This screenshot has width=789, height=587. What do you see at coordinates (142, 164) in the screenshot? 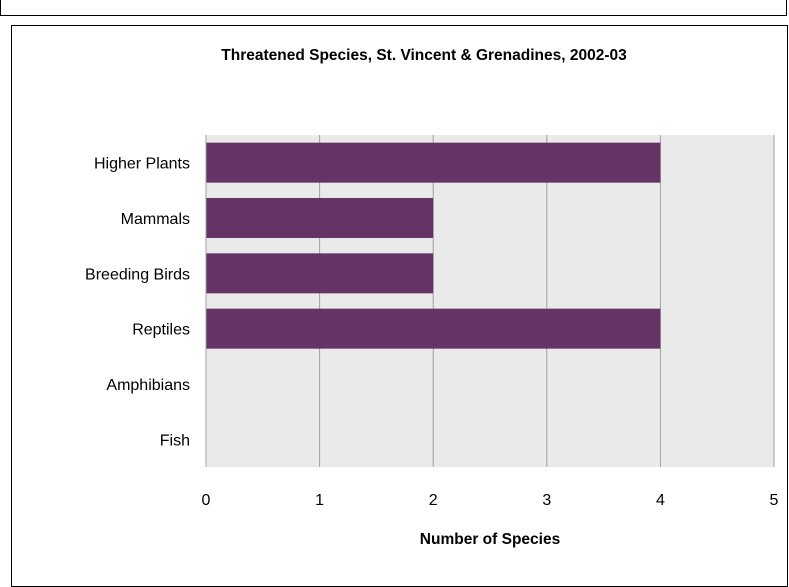
I see `category-label: Higher Plants` at bounding box center [142, 164].